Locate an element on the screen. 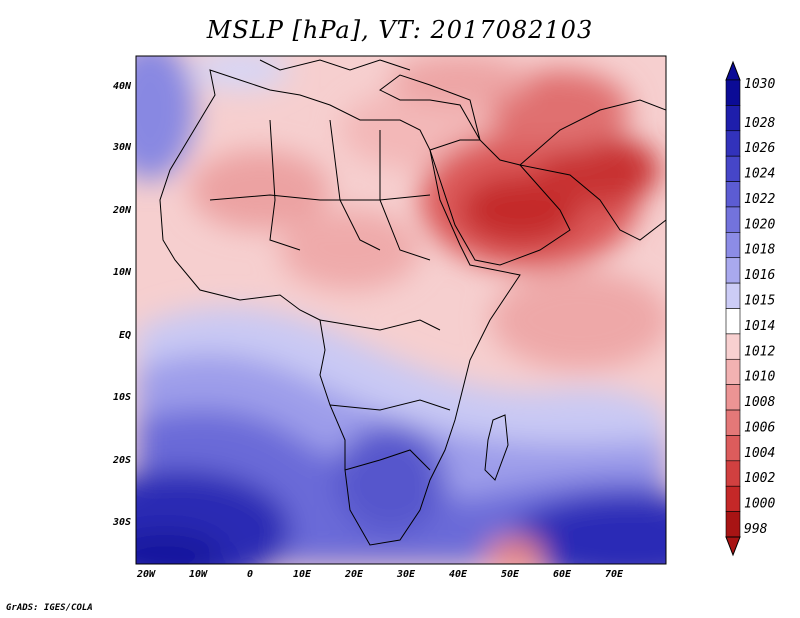  lon-label-50e: 50E is located at coordinates (510, 574).